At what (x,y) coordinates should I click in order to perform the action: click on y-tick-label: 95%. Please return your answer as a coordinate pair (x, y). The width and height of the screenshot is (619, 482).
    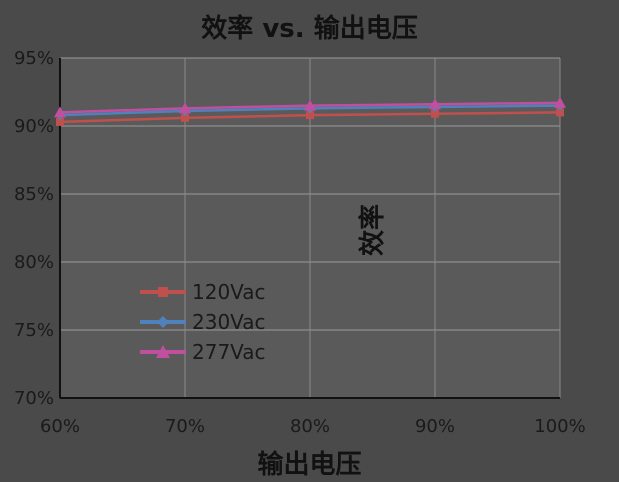
    Looking at the image, I should click on (34, 58).